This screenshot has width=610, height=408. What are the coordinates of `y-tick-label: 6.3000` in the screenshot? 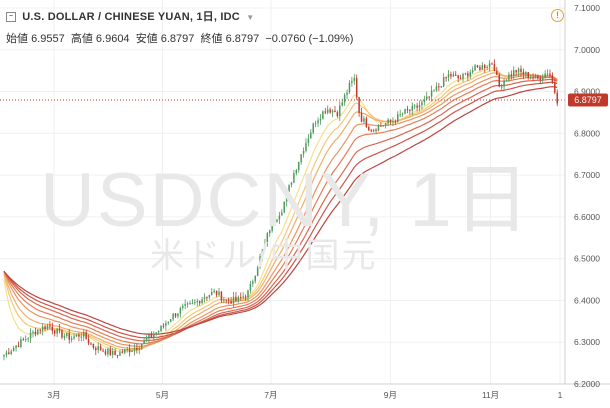 It's located at (587, 342).